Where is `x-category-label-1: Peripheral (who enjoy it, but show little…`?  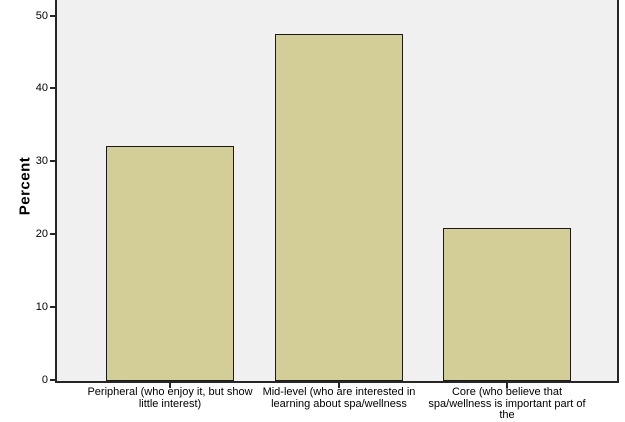 x-category-label-1: Peripheral (who enjoy it, but show little… is located at coordinates (170, 398).